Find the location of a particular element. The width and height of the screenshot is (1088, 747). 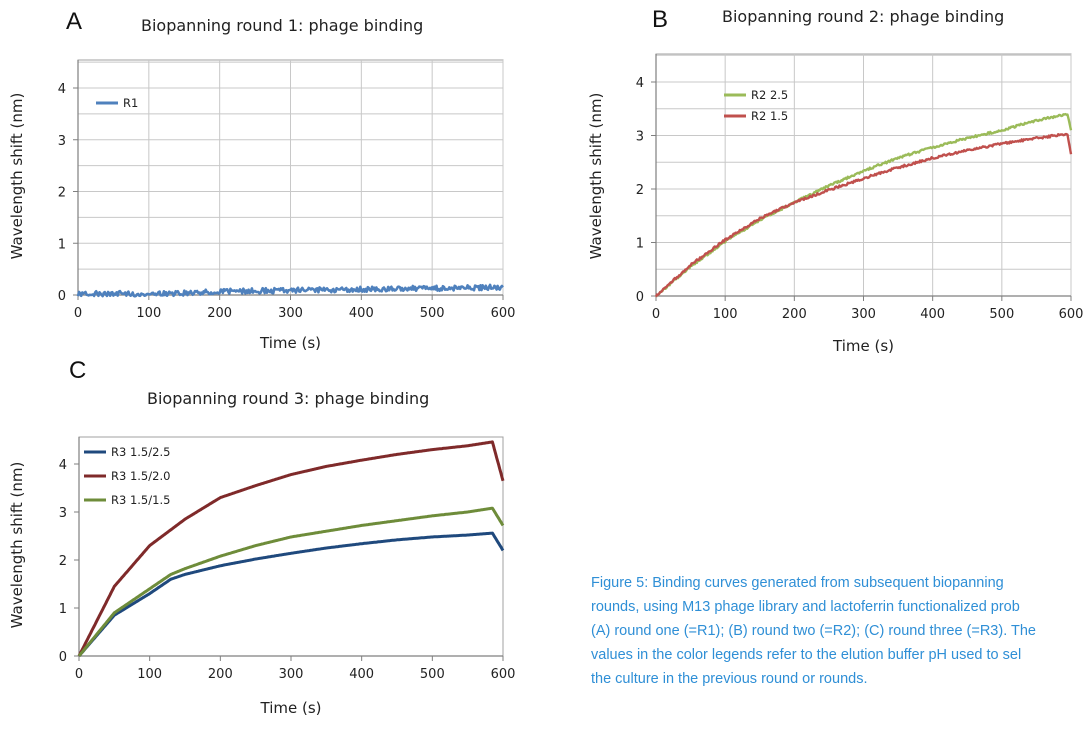

legend-label: R3 1.5/2.0 is located at coordinates (140, 476).